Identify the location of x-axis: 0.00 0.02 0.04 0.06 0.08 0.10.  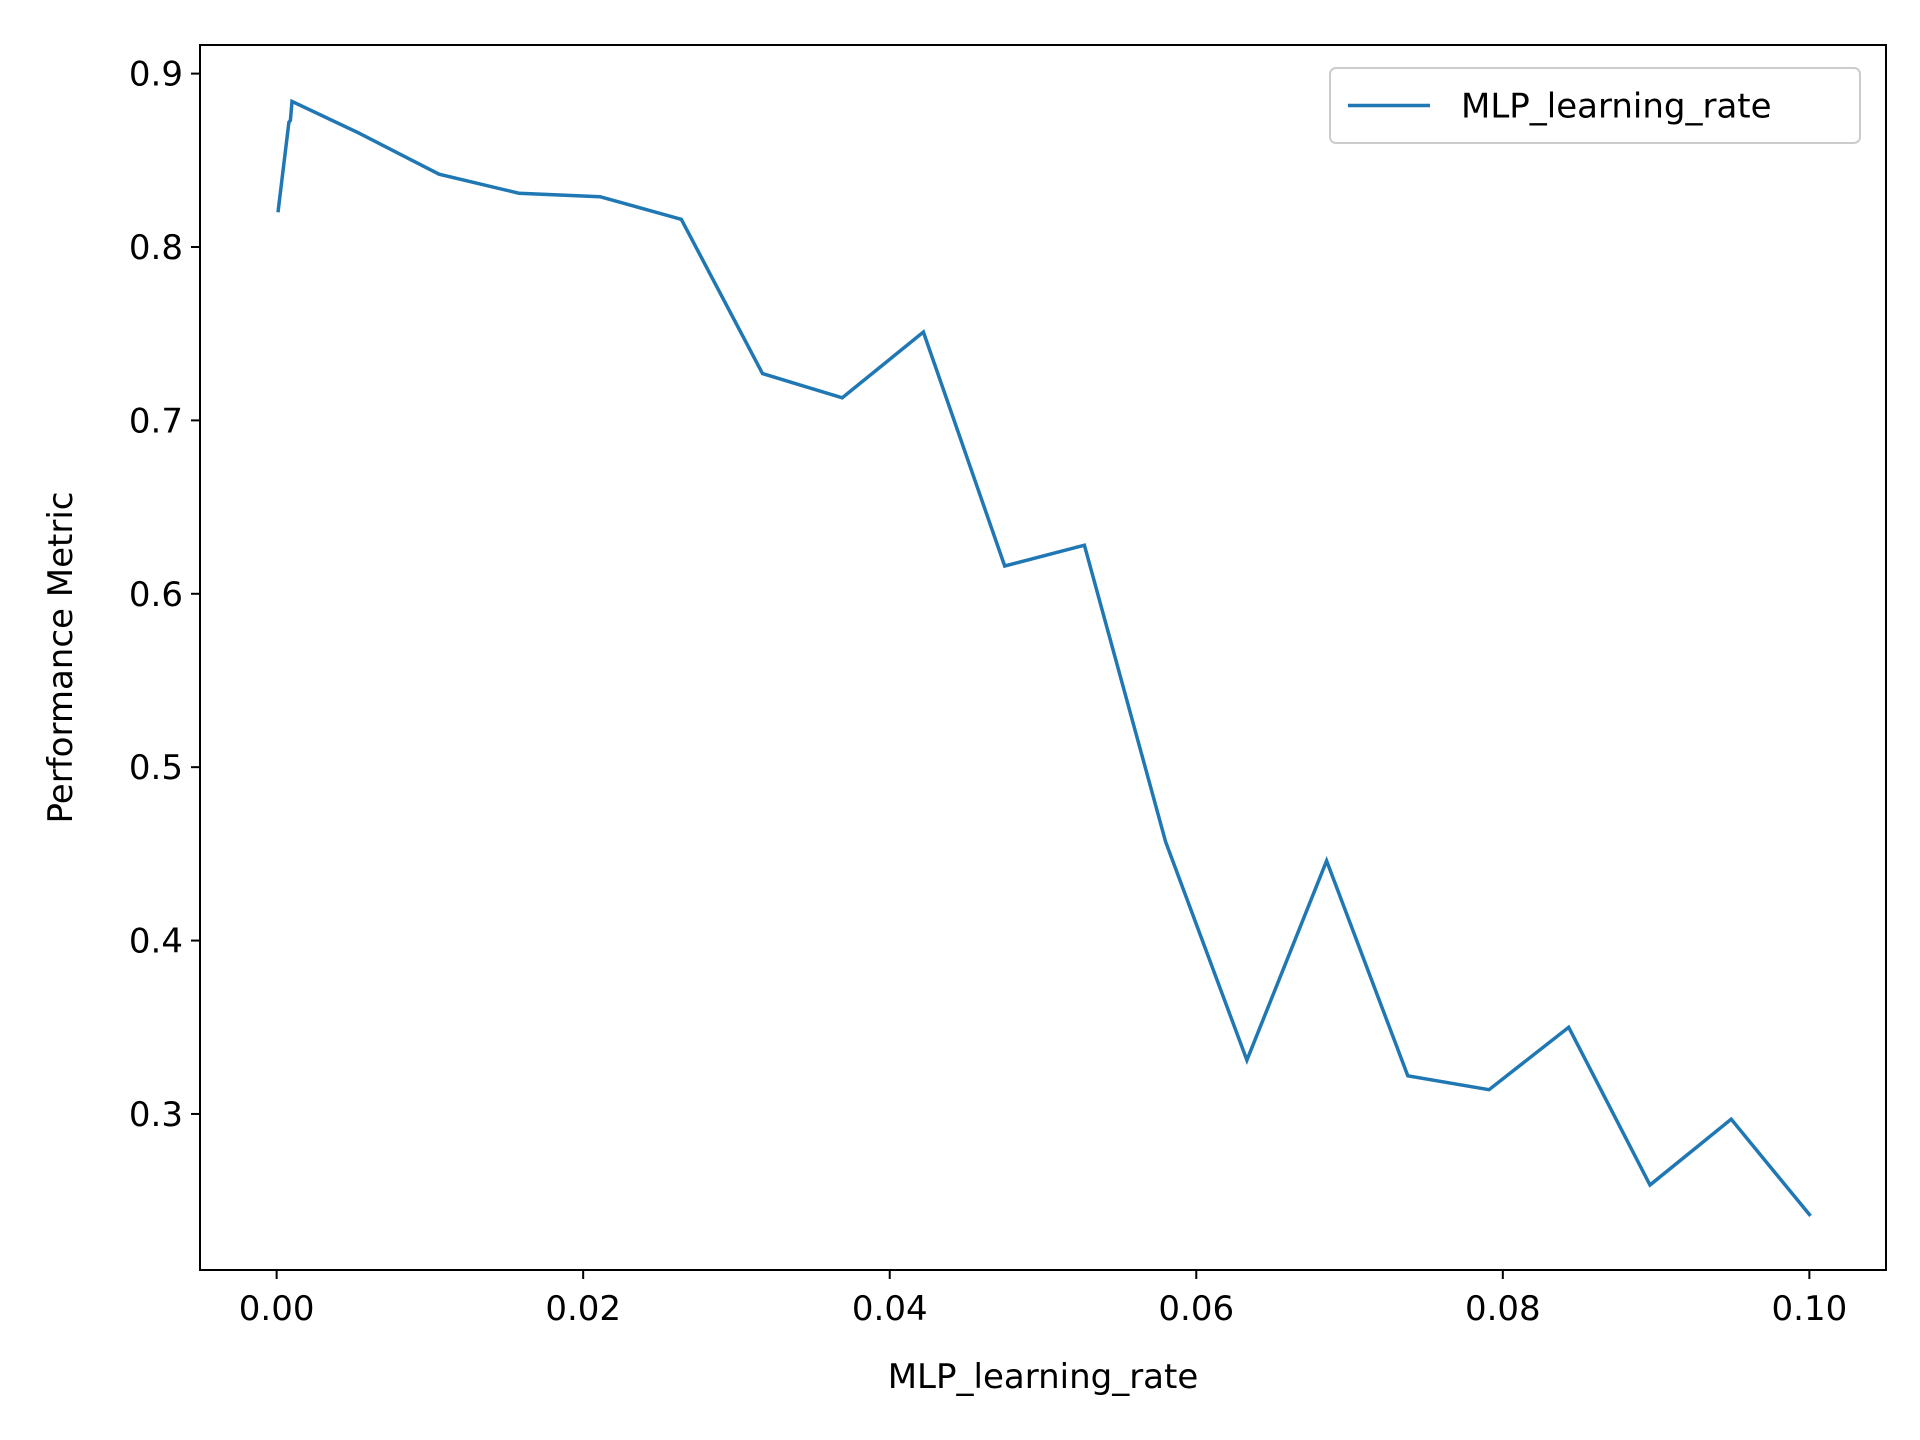
(1043, 1299).